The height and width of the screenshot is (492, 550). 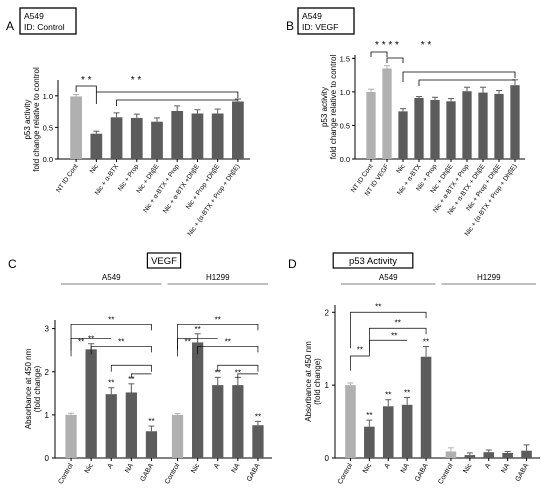 What do you see at coordinates (47, 329) in the screenshot?
I see `y-tick-label: 3` at bounding box center [47, 329].